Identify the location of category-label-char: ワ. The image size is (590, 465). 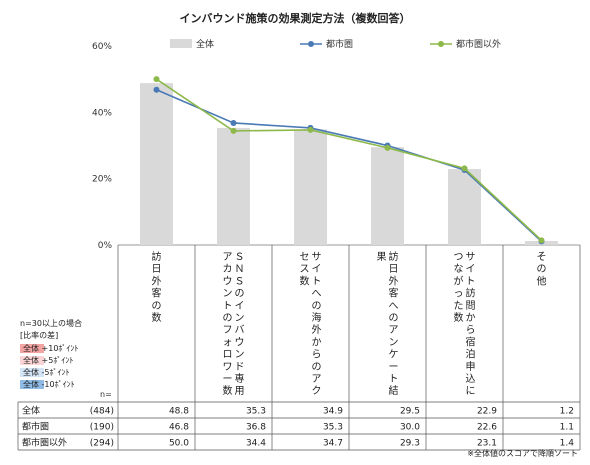
(228, 367).